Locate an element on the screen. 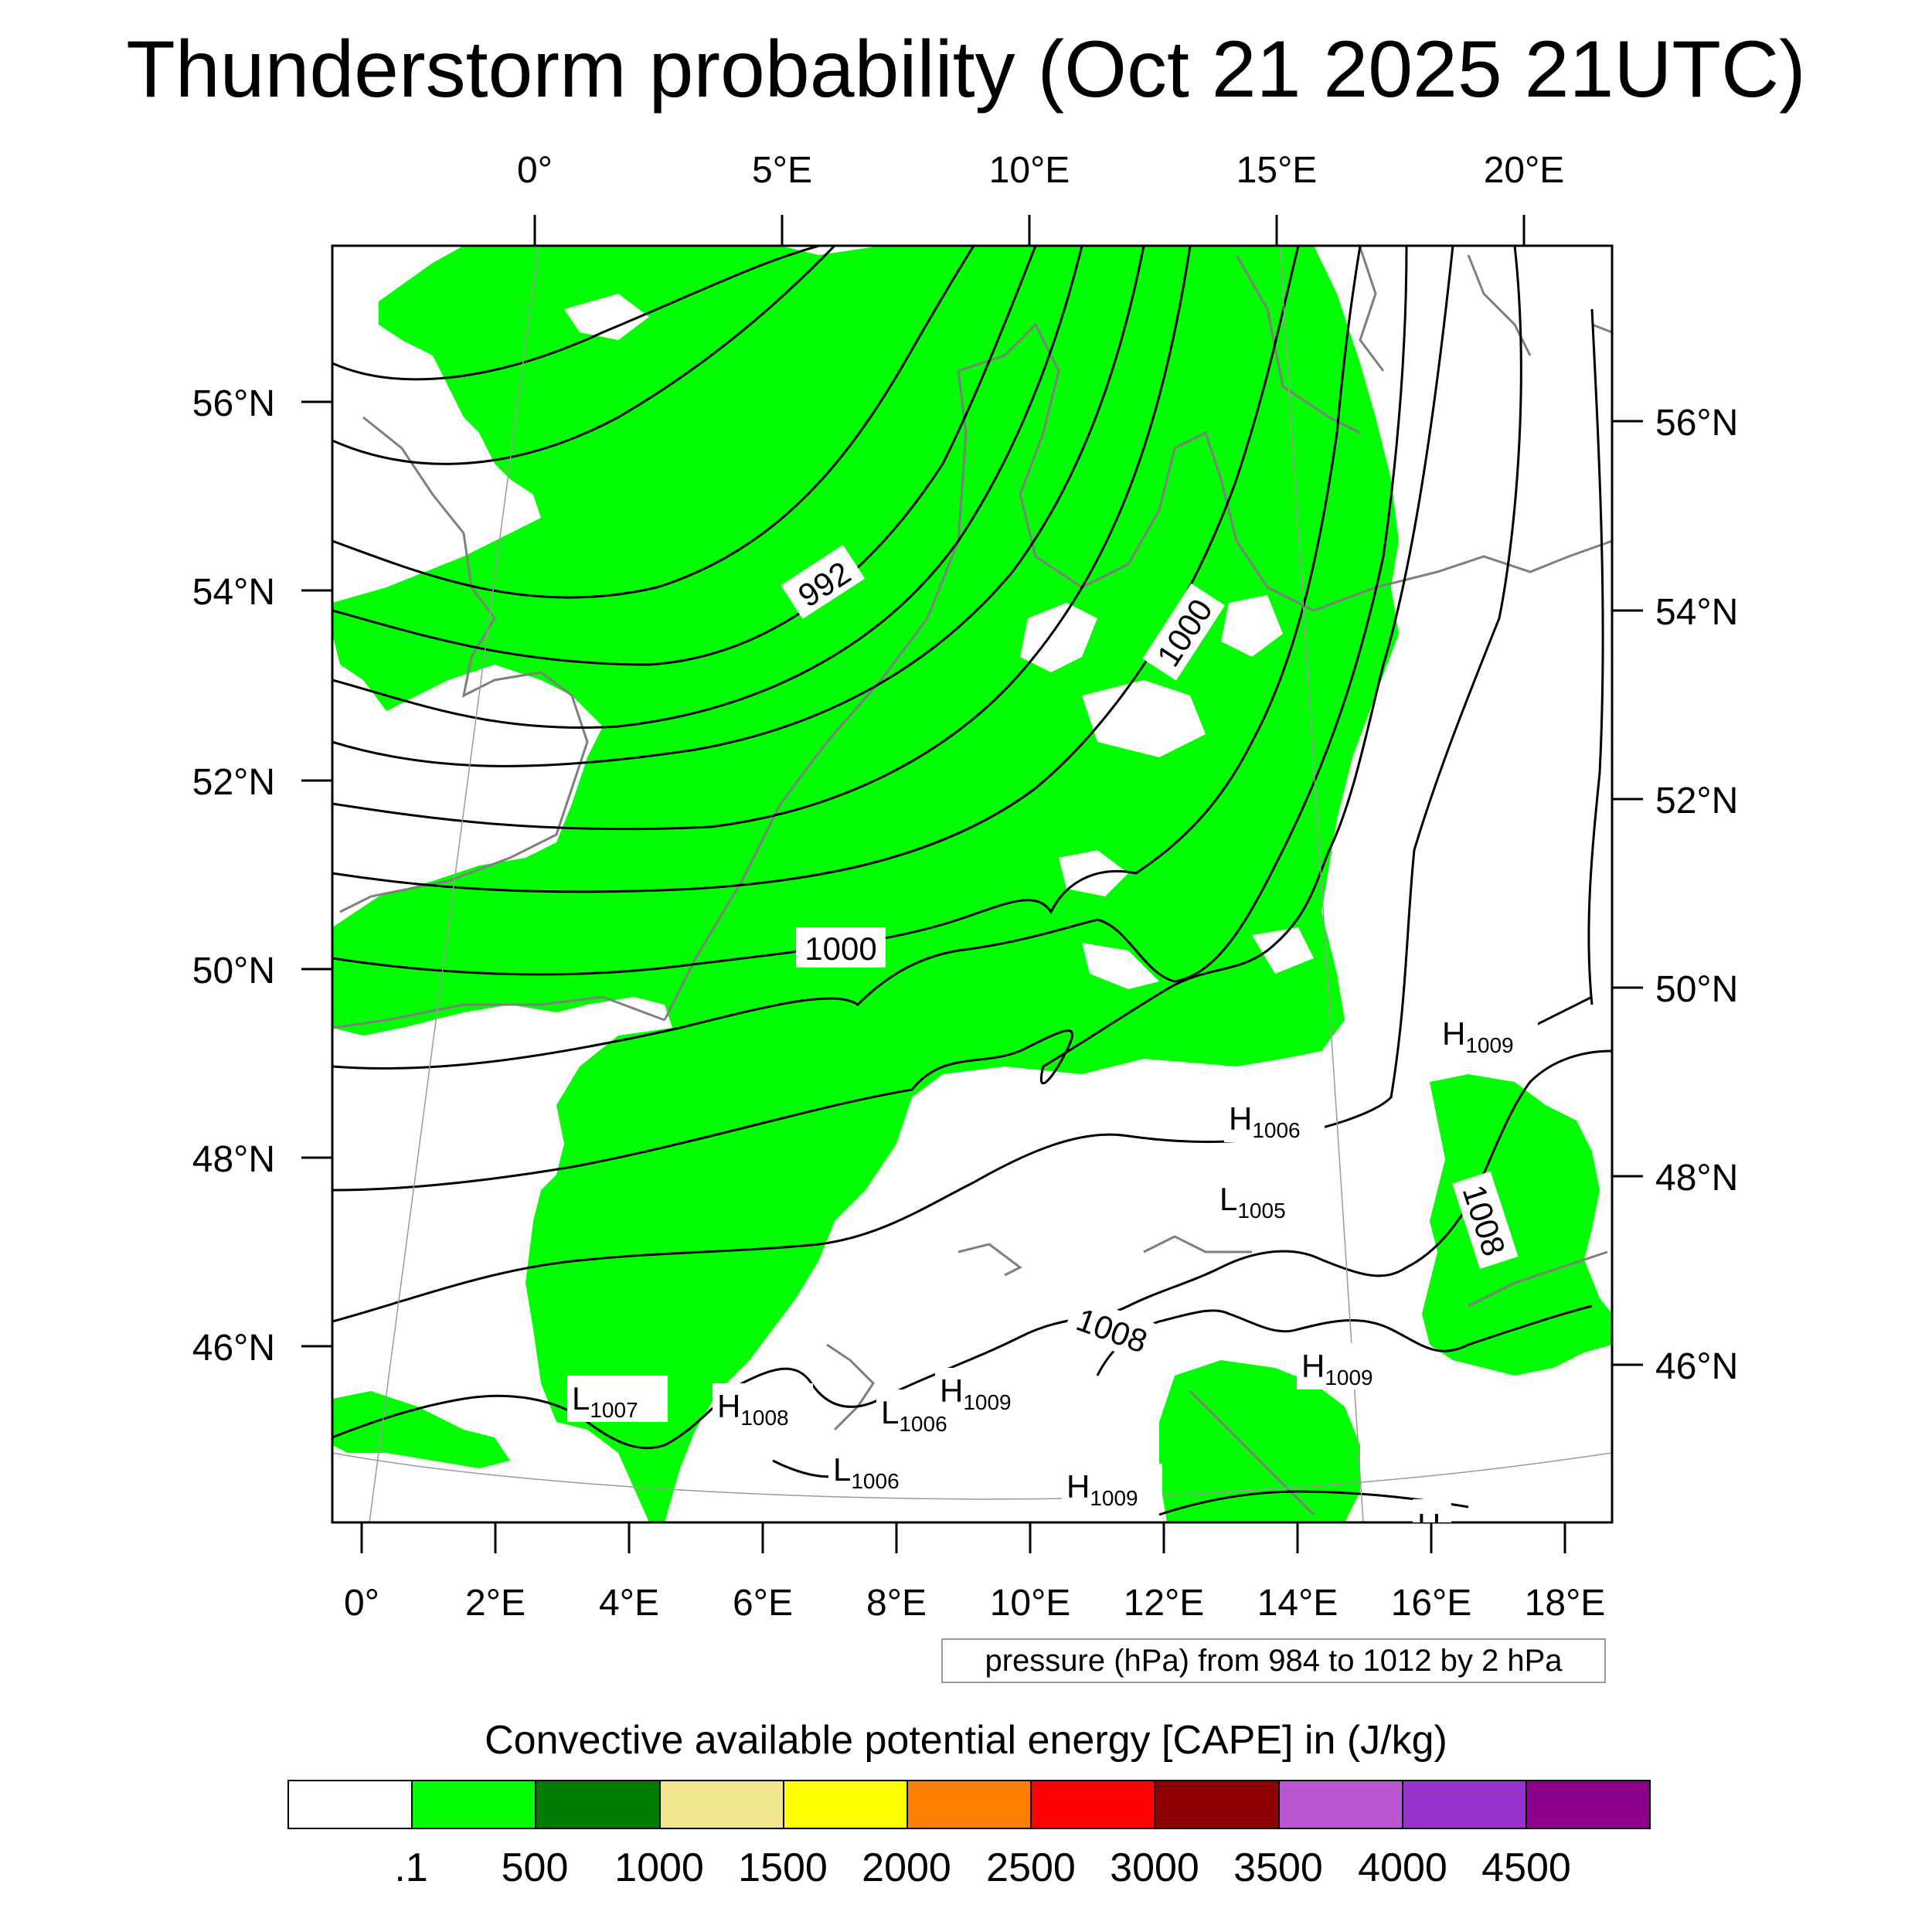 This screenshot has width=1932, height=1932. bottom-lon-label: 0° is located at coordinates (362, 1603).